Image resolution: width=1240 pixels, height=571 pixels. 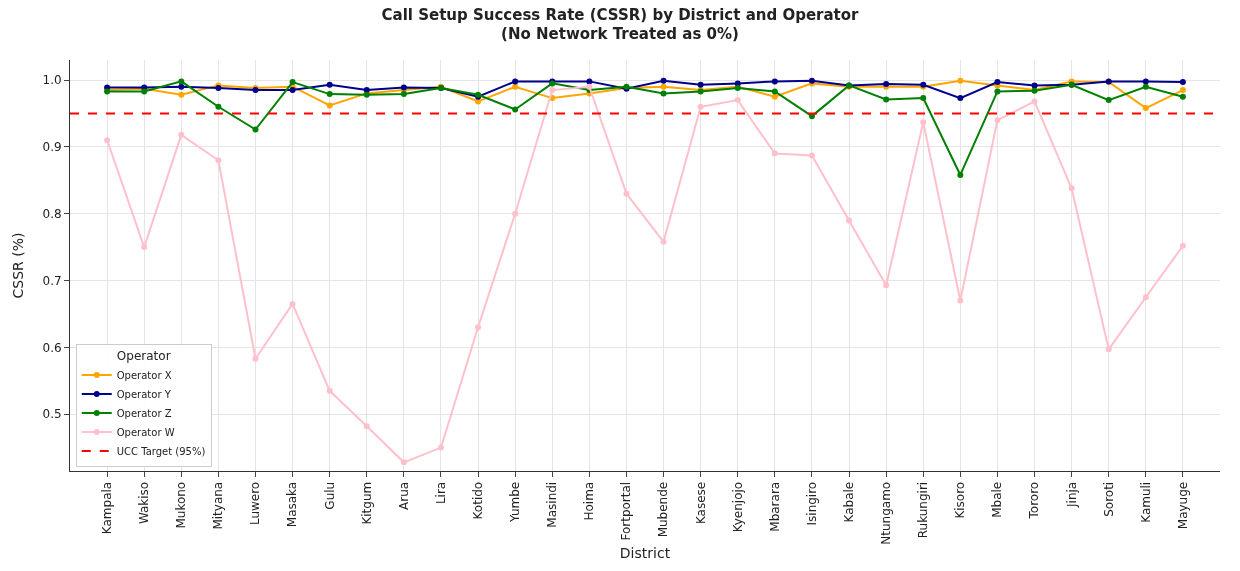 I want to click on legend-label: Operator Z, so click(x=144, y=413).